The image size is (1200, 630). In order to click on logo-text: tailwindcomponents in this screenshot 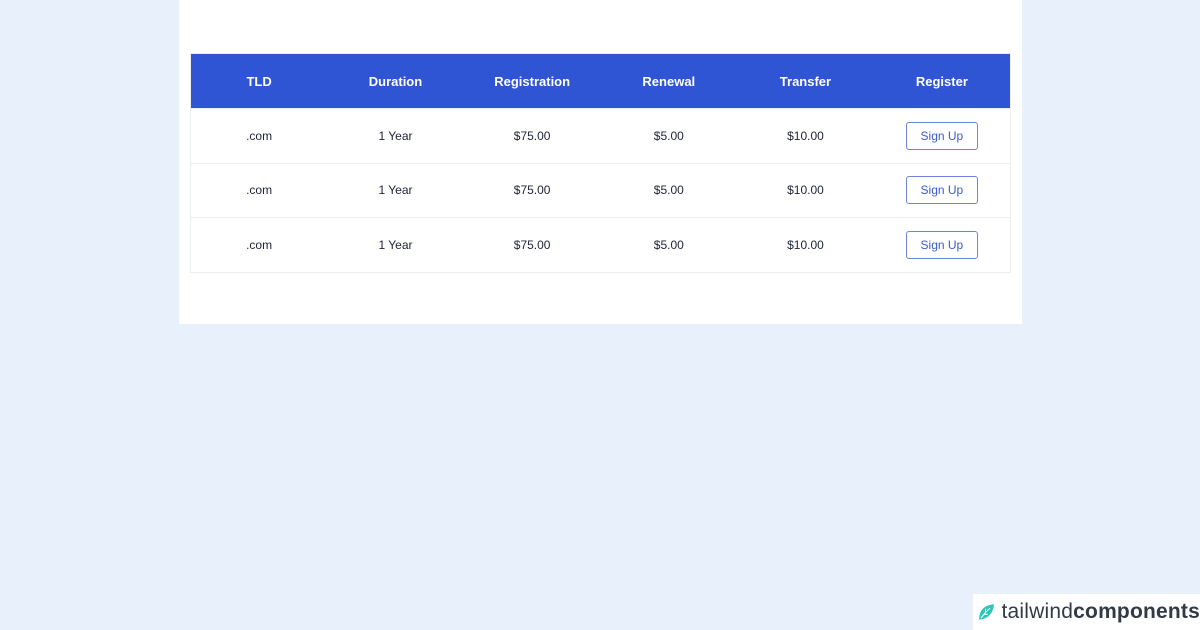, I will do `click(1101, 612)`.